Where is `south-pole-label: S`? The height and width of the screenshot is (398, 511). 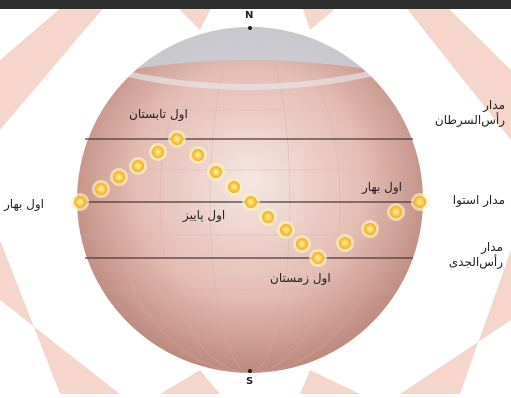 south-pole-label: S is located at coordinates (250, 381).